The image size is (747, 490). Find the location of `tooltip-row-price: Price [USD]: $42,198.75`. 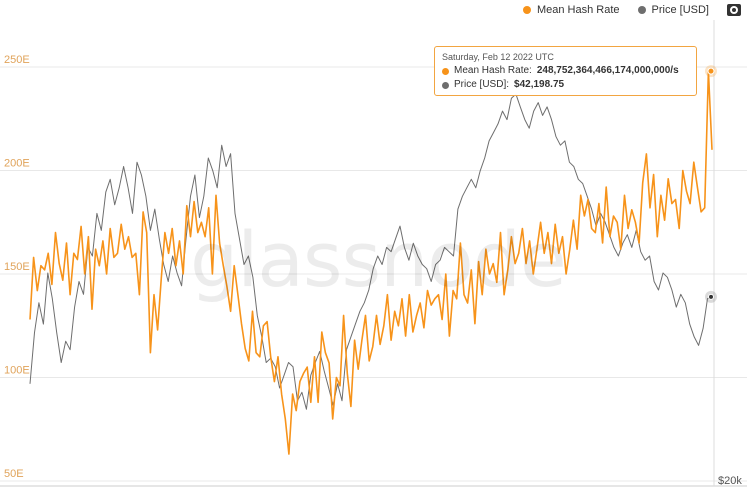

tooltip-row-price: Price [USD]: $42,198.75 is located at coordinates (565, 85).